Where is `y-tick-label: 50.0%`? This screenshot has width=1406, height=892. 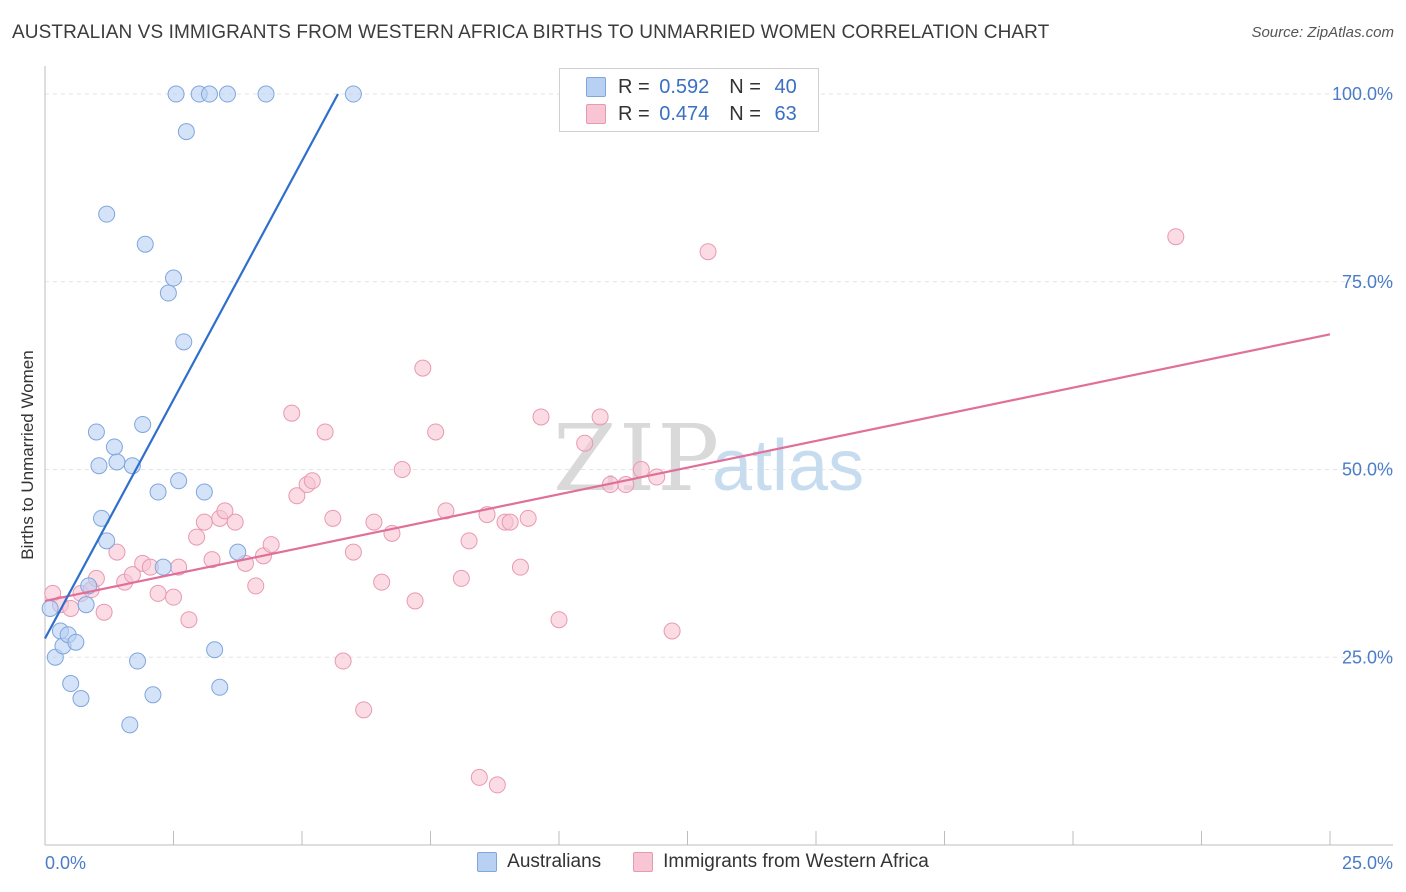 y-tick-label: 50.0% is located at coordinates (1367, 470).